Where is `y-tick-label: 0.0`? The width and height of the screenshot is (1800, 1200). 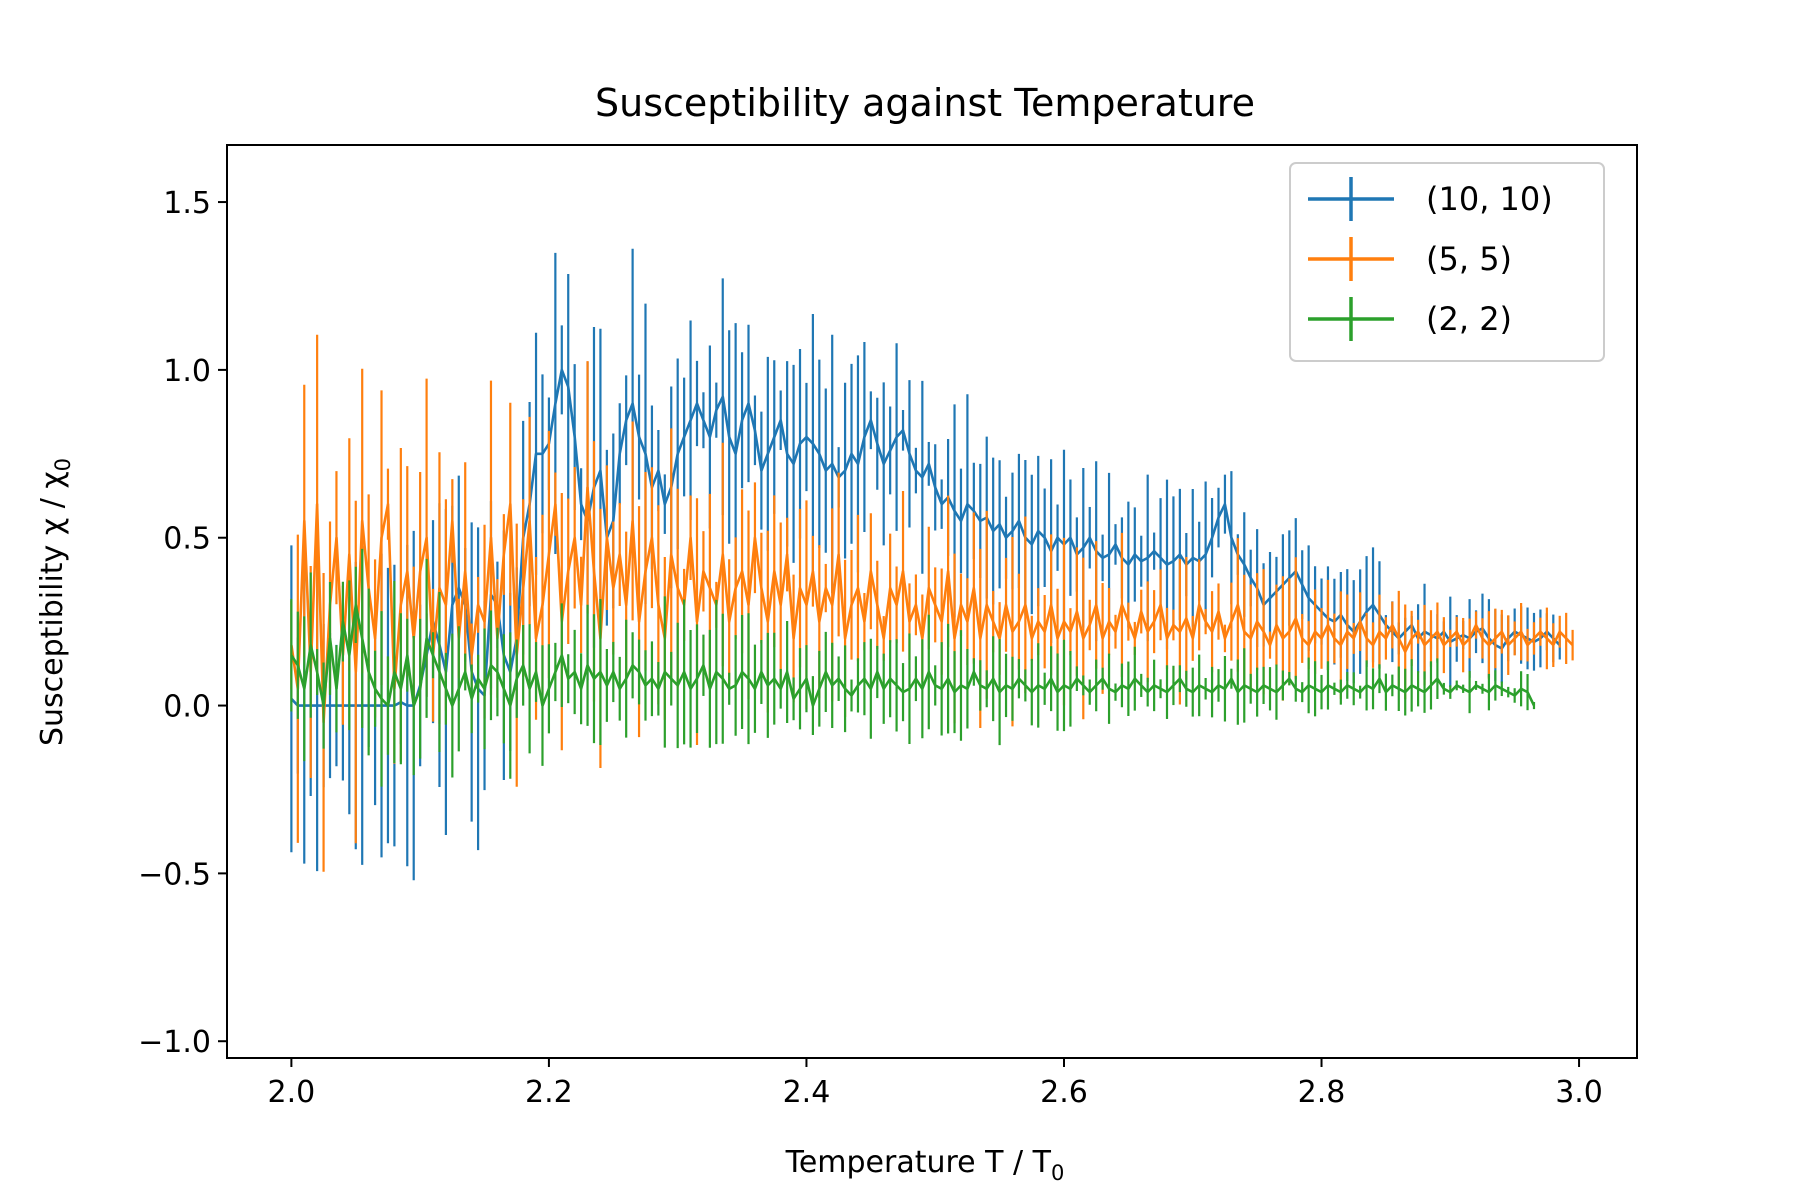 y-tick-label: 0.0 is located at coordinates (187, 707).